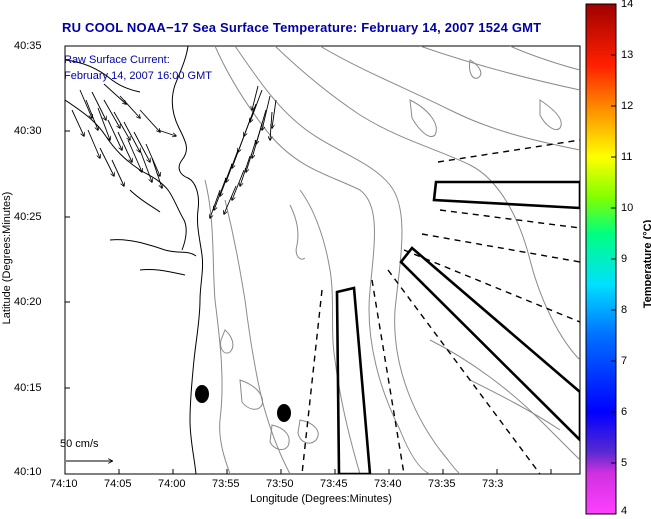 Image resolution: width=651 pixels, height=519 pixels. What do you see at coordinates (627, 106) in the screenshot?
I see `colorbar-tick-label: 12` at bounding box center [627, 106].